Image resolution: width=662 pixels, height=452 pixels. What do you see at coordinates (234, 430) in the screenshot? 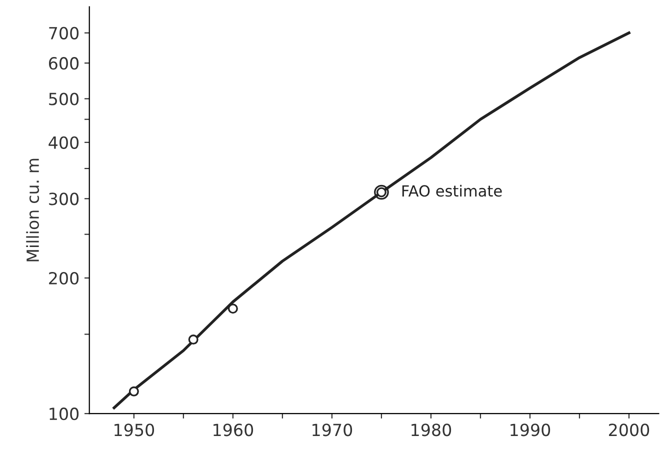
I see `x-tick-label: 1960` at bounding box center [234, 430].